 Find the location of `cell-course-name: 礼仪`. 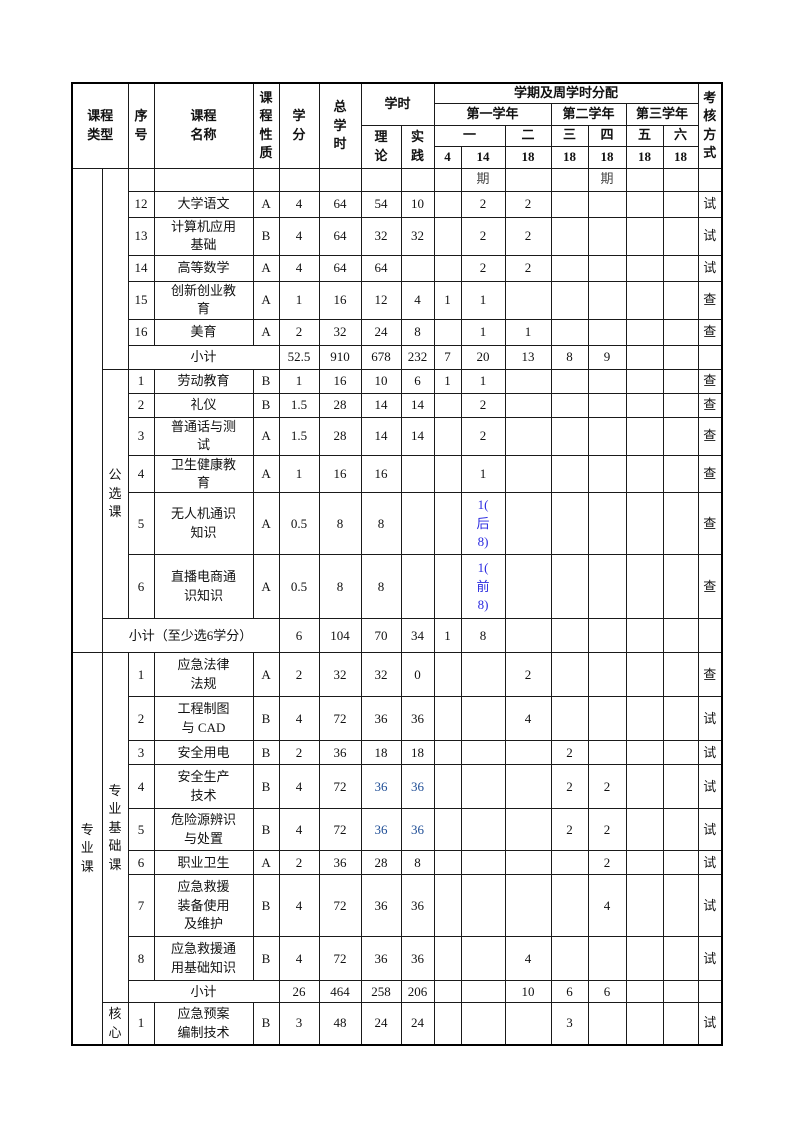

cell-course-name: 礼仪 is located at coordinates (203, 405).